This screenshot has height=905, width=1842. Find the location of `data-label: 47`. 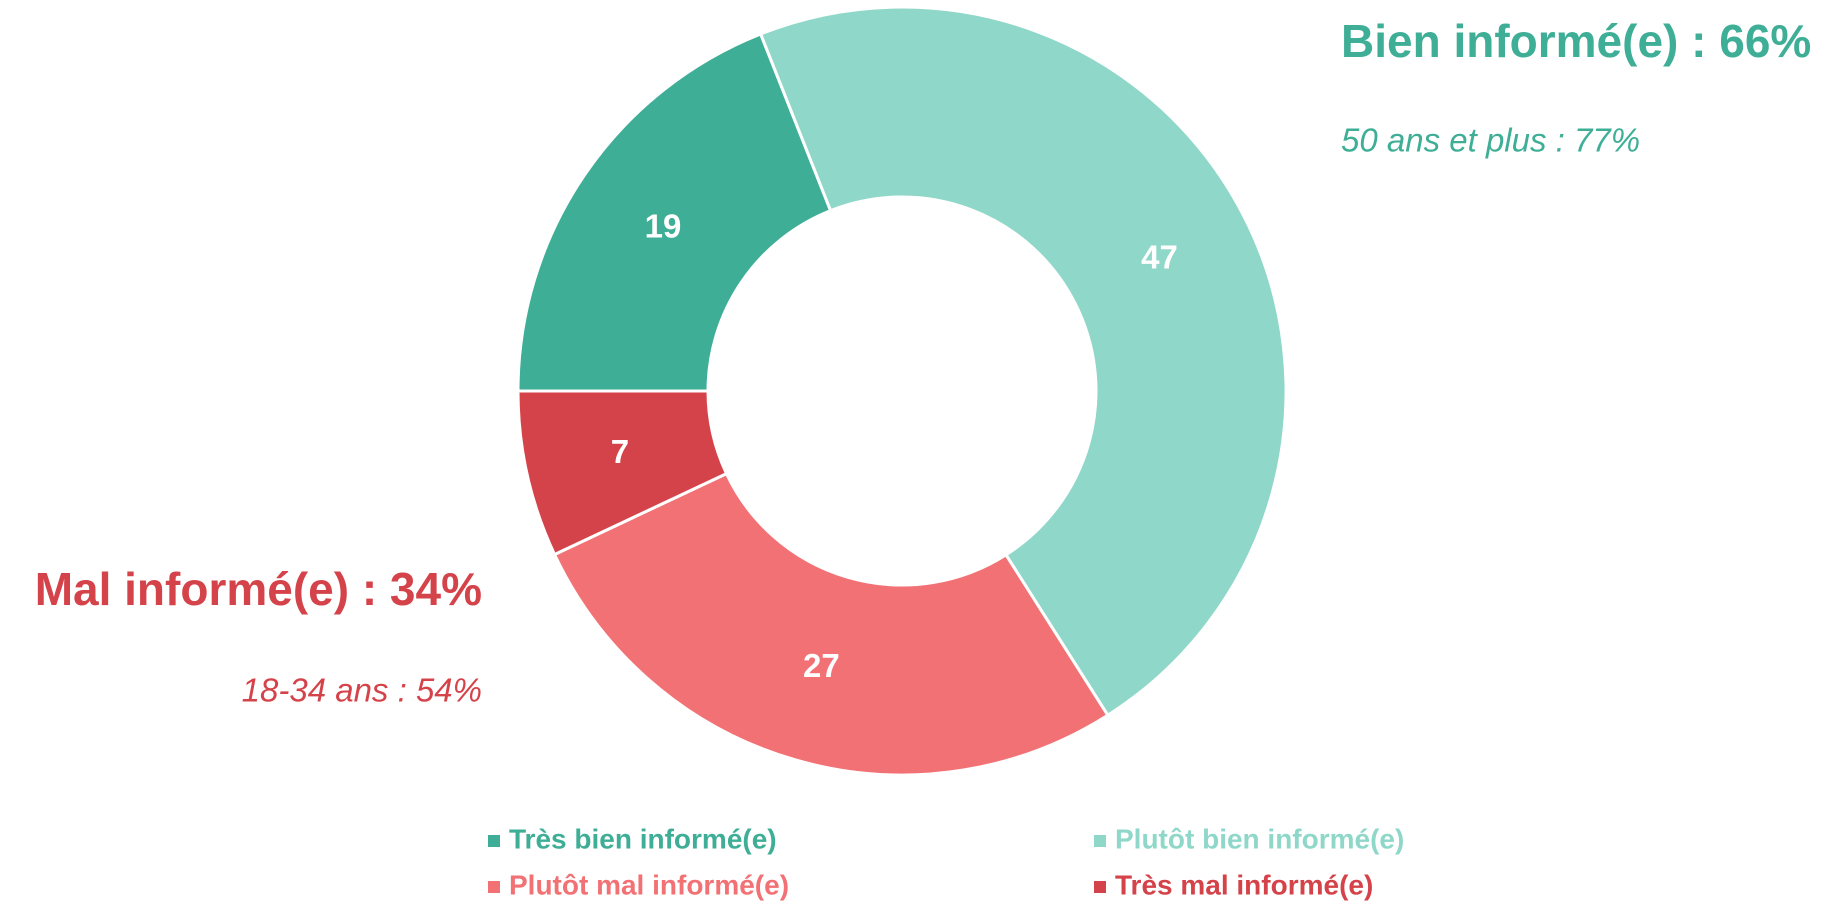

data-label: 47 is located at coordinates (1159, 257).